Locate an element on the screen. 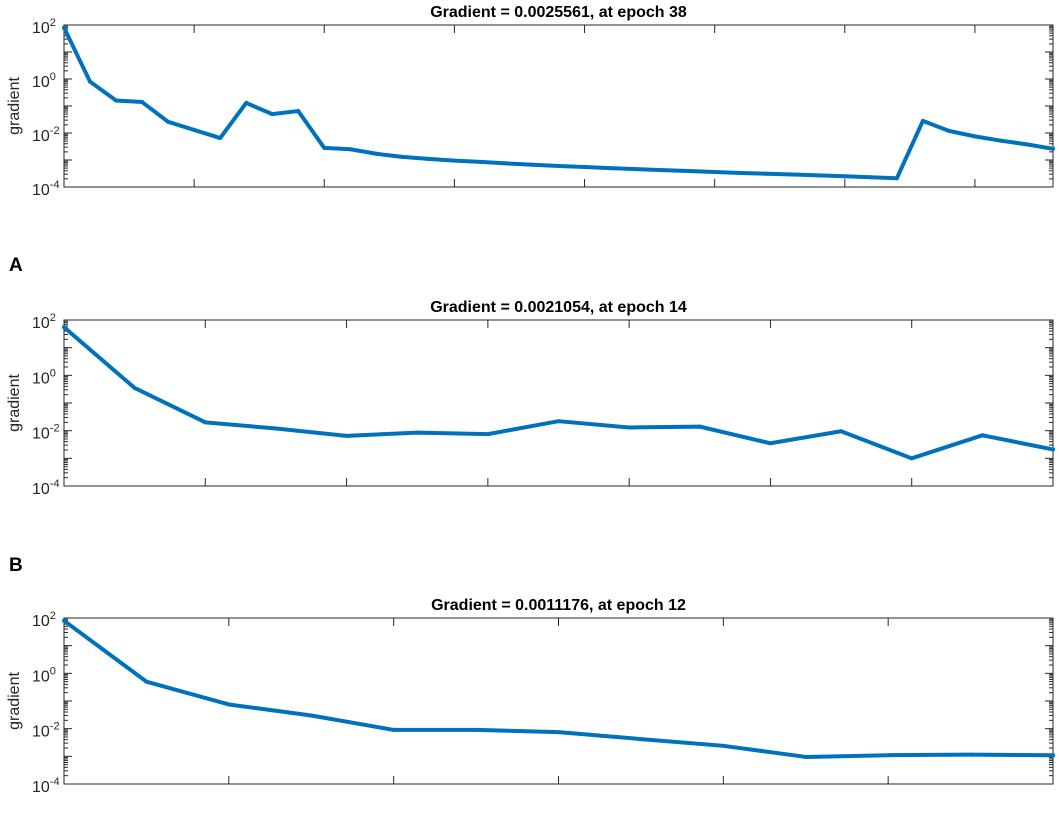 The width and height of the screenshot is (1059, 825). chart-title: Gradient = 0.0021054, at epoch 14 is located at coordinates (558, 307).